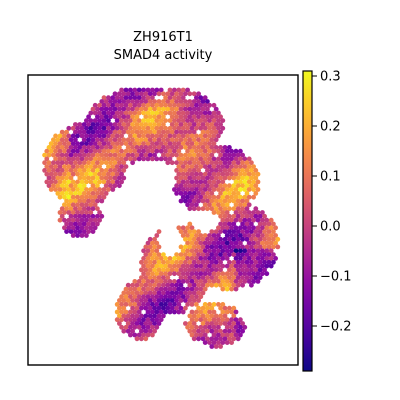 The image size is (400, 400). I want to click on colorbar, so click(307, 221).